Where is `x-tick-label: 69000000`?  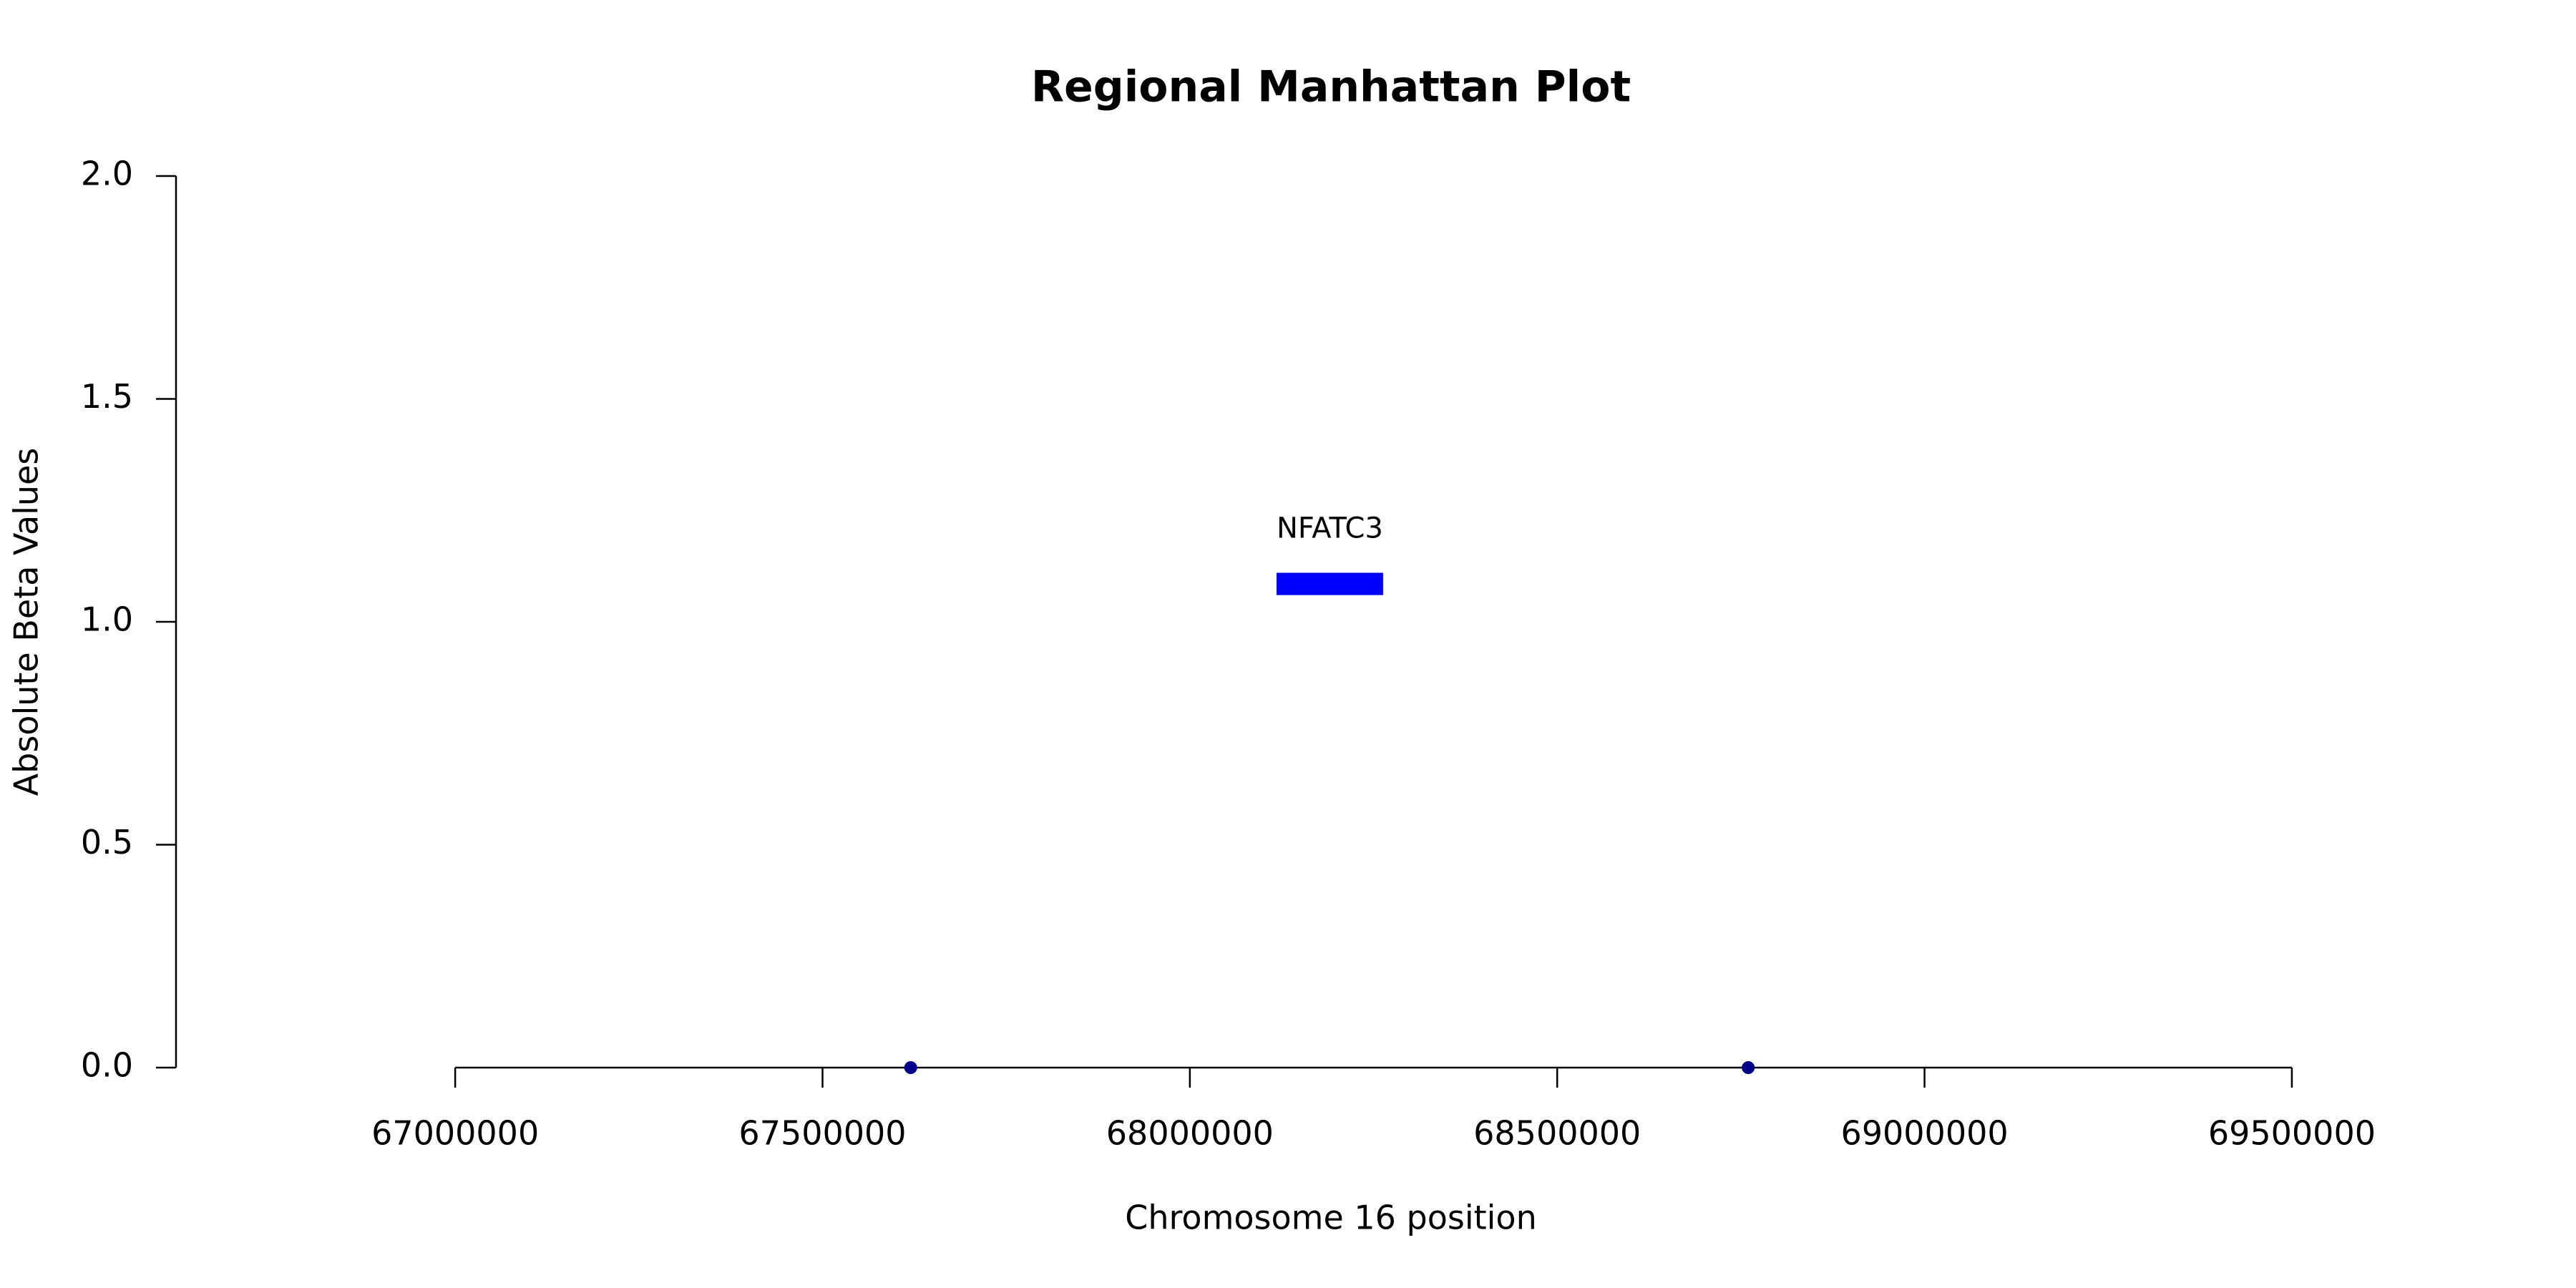 x-tick-label: 69000000 is located at coordinates (1924, 1133).